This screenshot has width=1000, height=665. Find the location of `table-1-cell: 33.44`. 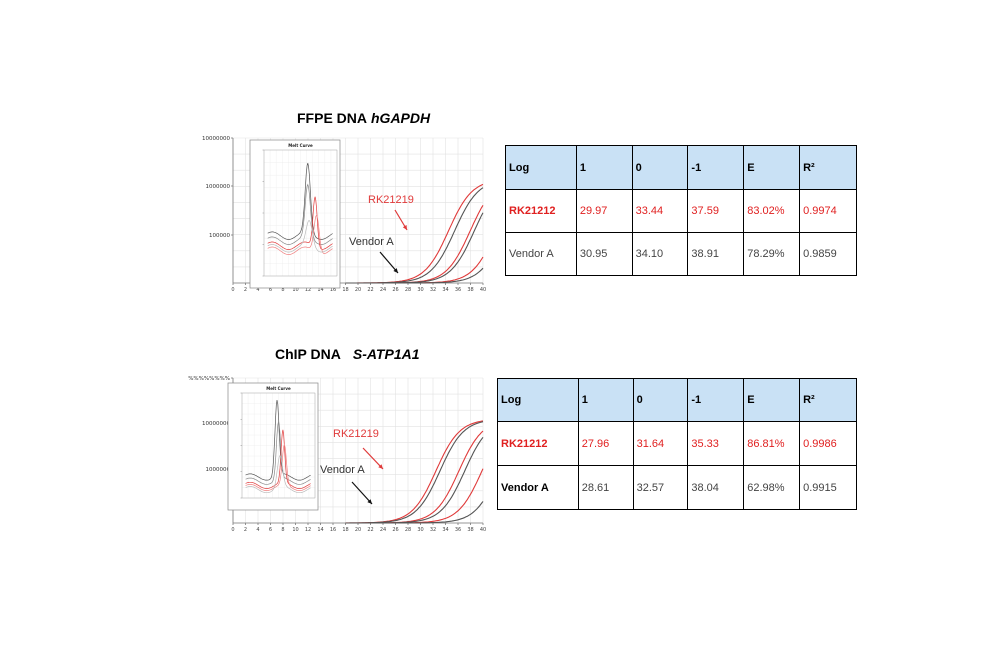

table-1-cell: 33.44 is located at coordinates (660, 211).